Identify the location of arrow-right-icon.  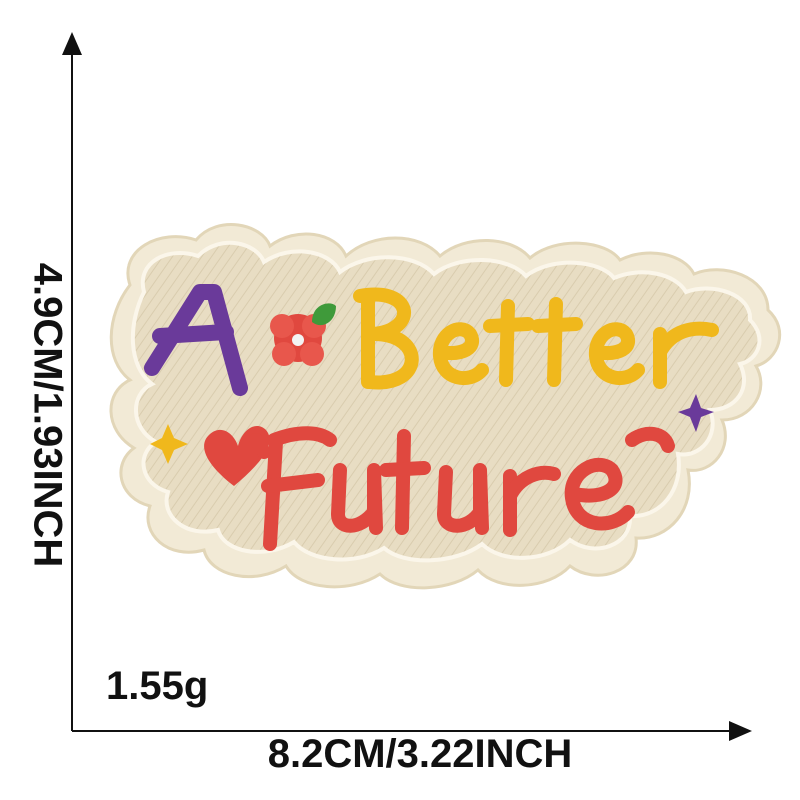
(740, 731).